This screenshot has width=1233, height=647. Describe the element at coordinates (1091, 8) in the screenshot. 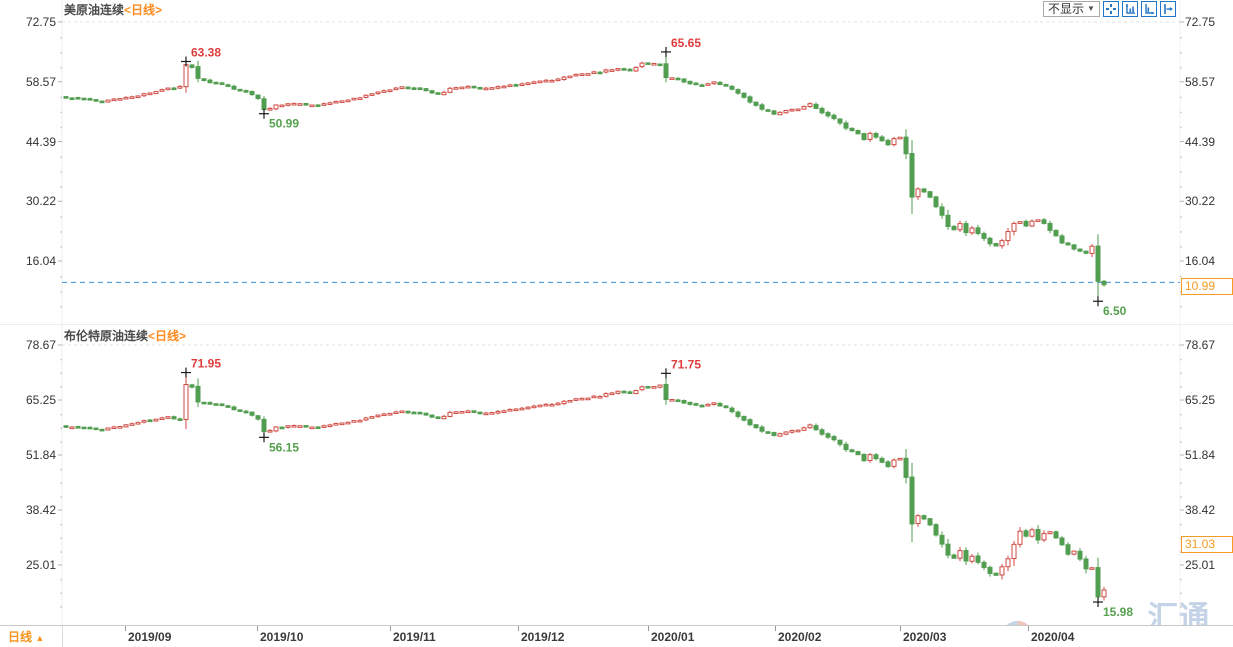

I see `caret-down-icon: ▼` at that location.